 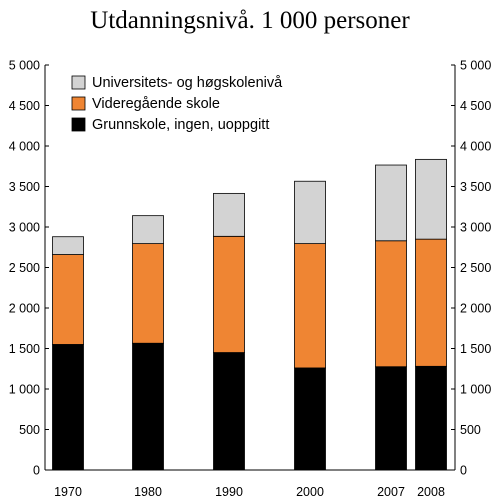 What do you see at coordinates (24, 349) in the screenshot?
I see `y-tick-label-left: 1 500` at bounding box center [24, 349].